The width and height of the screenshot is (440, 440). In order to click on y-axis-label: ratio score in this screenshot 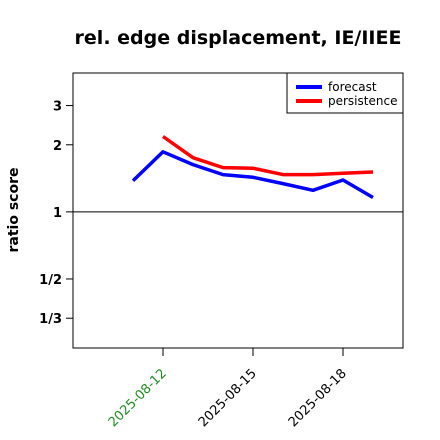, I will do `click(14, 210)`.